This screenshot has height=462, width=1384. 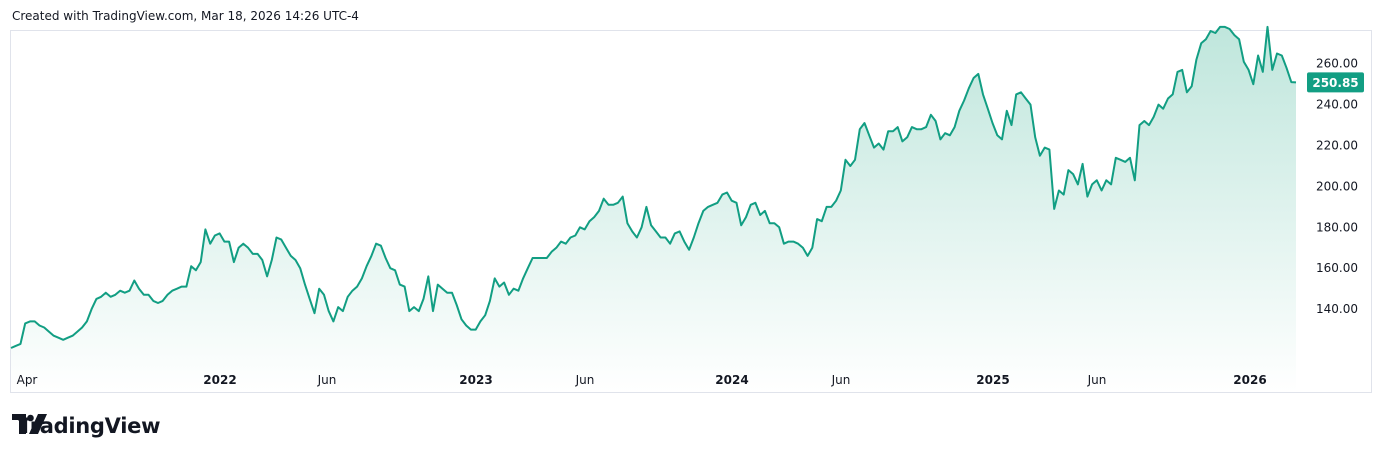 I want to click on last-price-text: 250.85, so click(x=1335, y=83).